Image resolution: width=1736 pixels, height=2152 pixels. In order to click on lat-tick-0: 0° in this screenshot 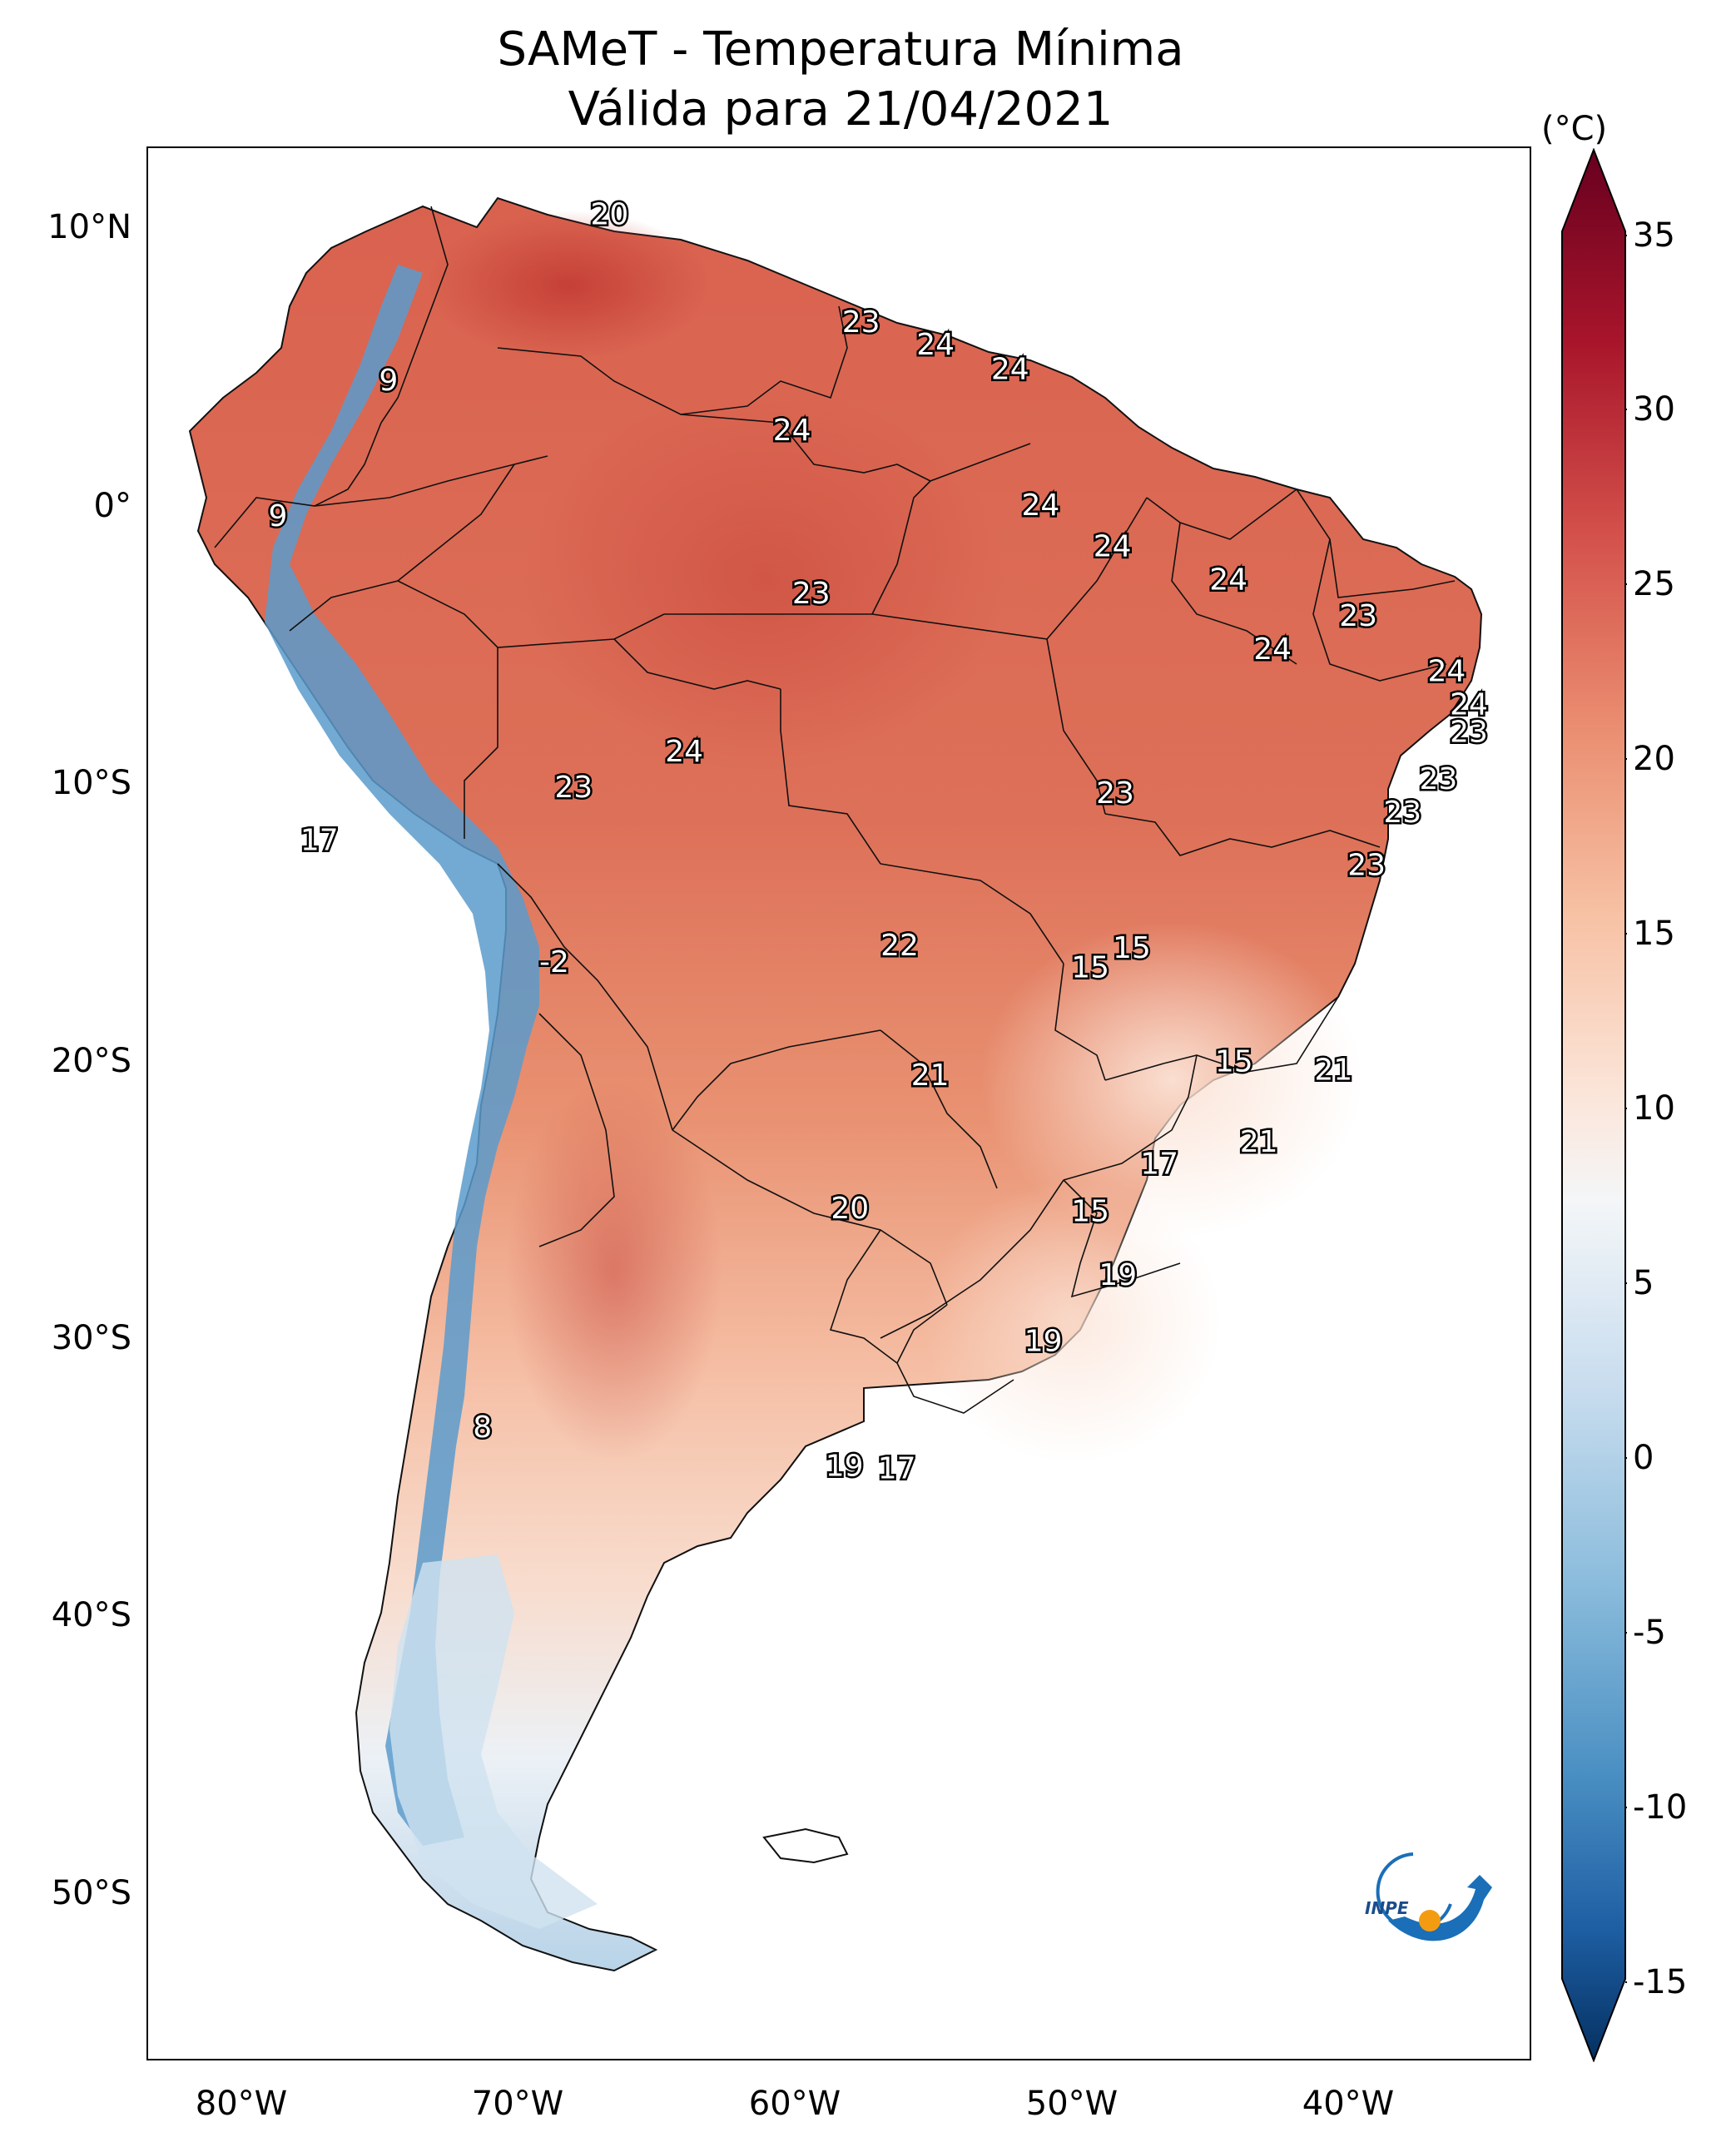, I will do `click(112, 506)`.